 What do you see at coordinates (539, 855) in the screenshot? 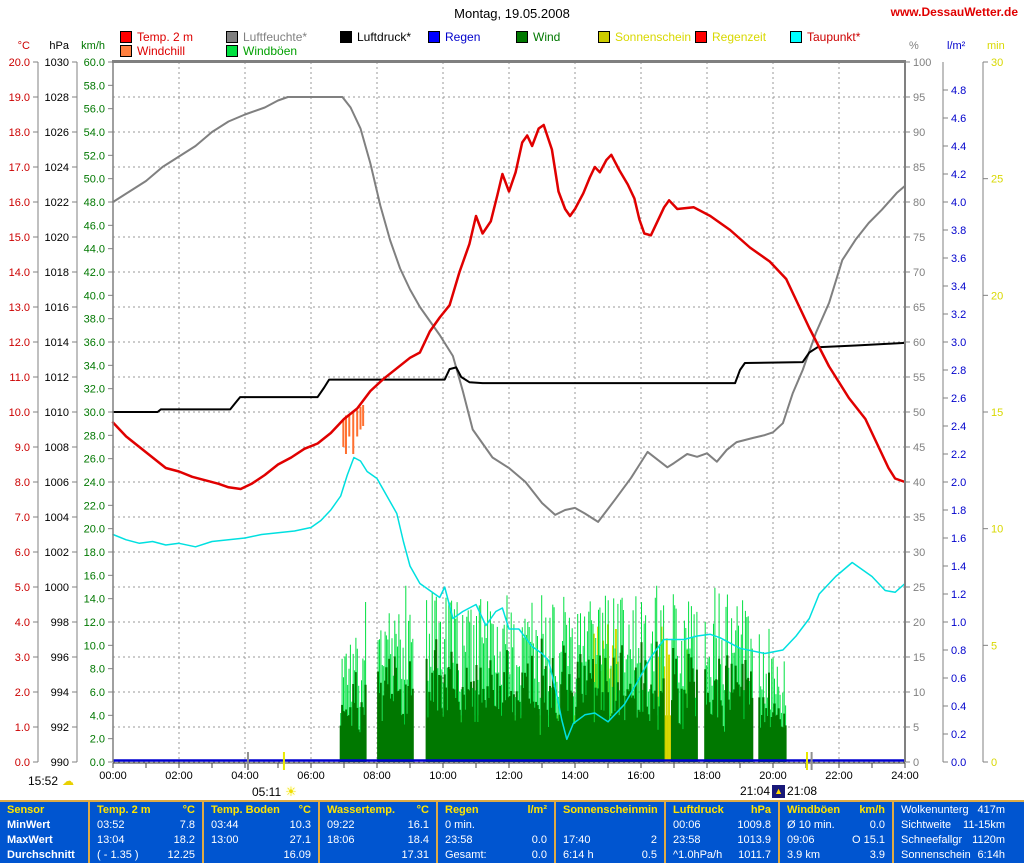
I see `stat-value: 0.0` at bounding box center [539, 855].